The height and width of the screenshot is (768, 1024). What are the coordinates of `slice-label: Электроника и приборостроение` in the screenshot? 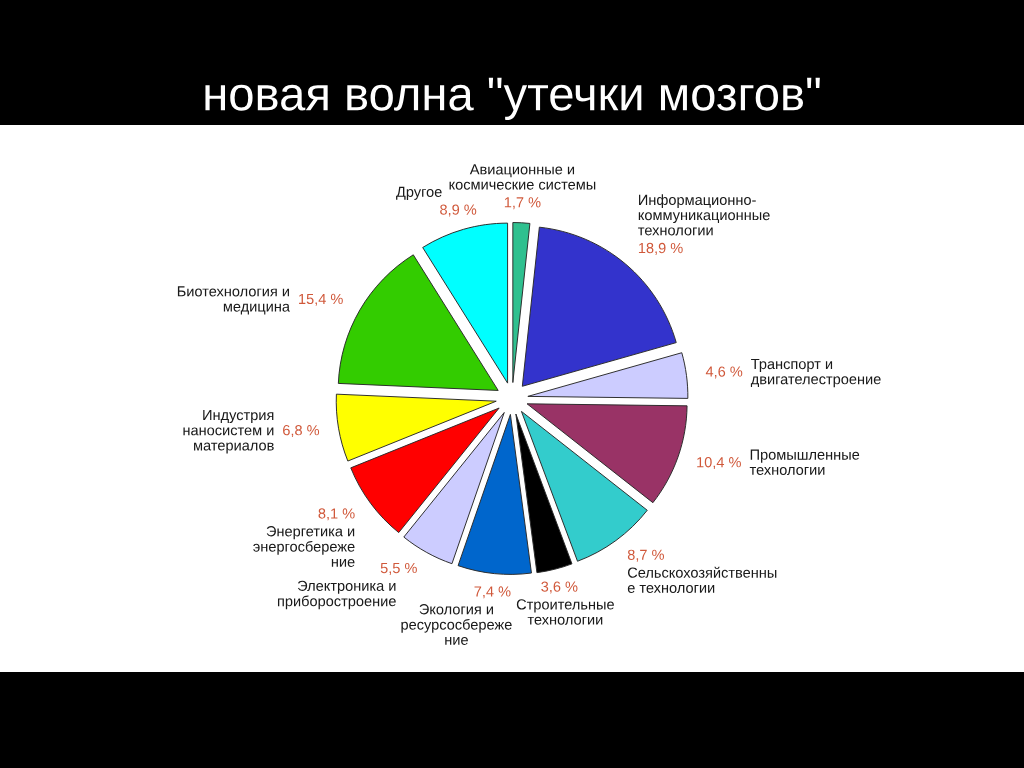 It's located at (336, 595).